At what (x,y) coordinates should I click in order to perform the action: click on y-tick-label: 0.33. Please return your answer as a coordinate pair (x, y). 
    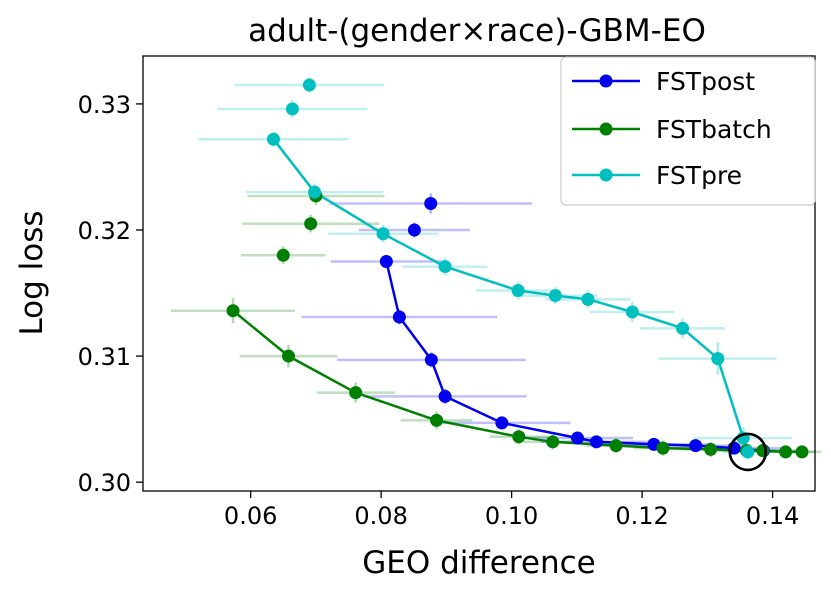
    Looking at the image, I should click on (104, 105).